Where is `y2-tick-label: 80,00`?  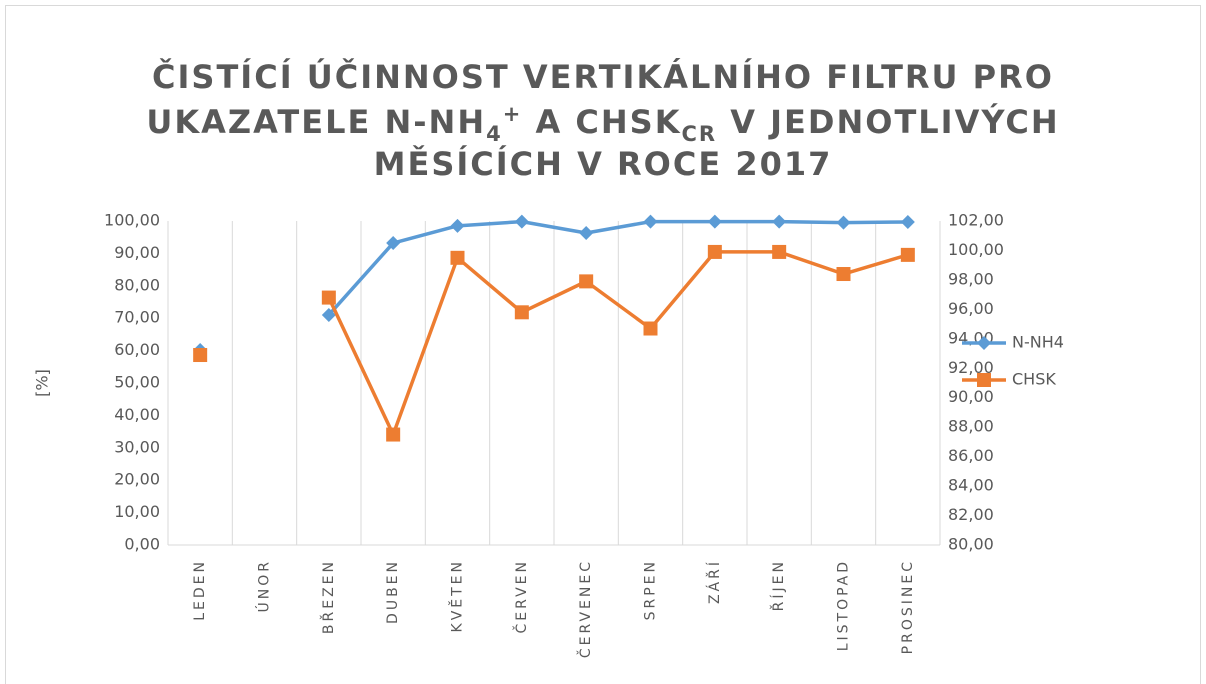
y2-tick-label: 80,00 is located at coordinates (971, 544).